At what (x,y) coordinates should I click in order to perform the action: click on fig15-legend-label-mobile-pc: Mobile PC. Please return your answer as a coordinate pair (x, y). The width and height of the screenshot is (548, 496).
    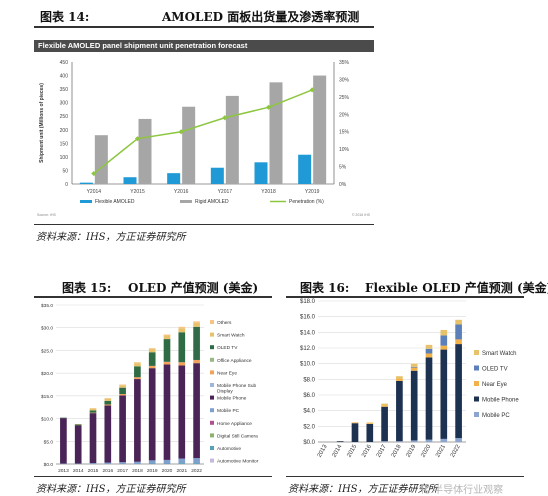
    Looking at the image, I should click on (228, 411).